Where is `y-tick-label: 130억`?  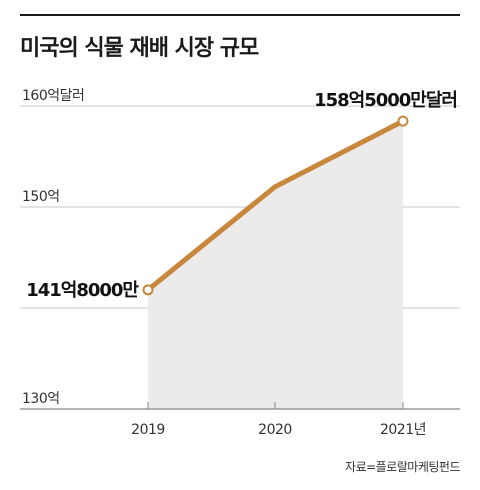
y-tick-label: 130억 is located at coordinates (41, 399).